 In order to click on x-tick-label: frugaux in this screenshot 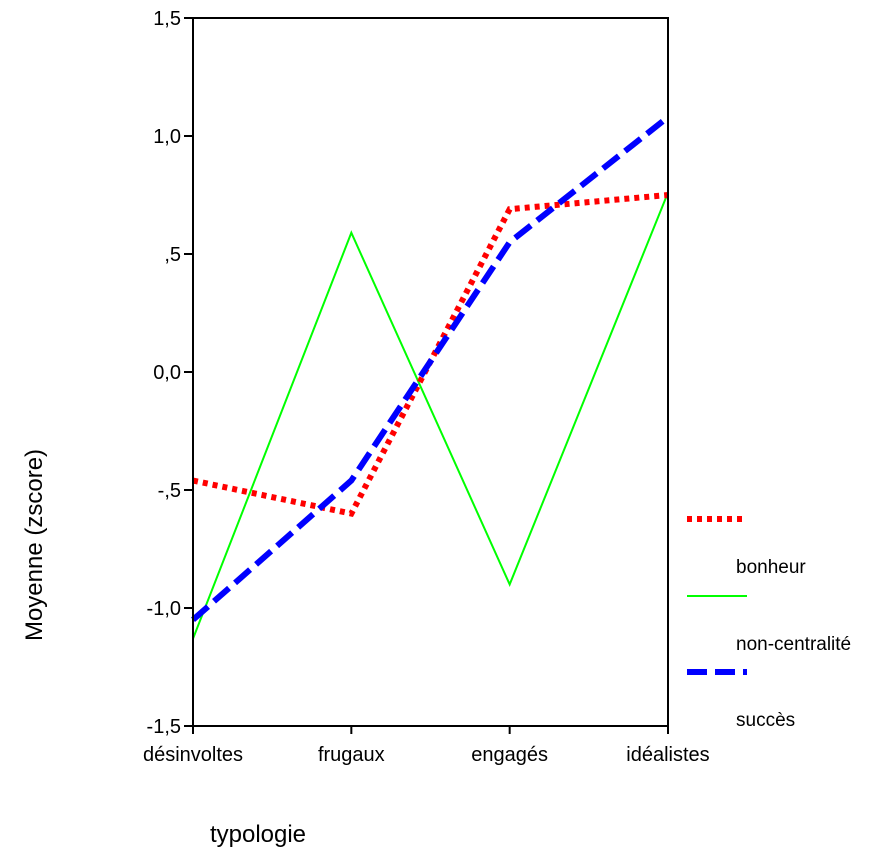, I will do `click(351, 755)`.